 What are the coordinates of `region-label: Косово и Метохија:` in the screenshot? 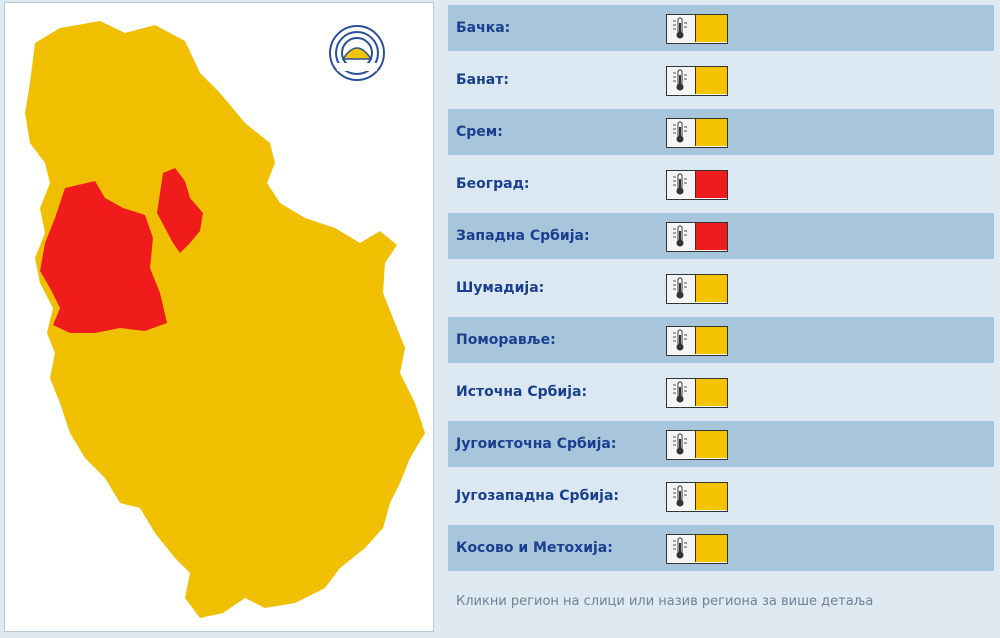 It's located at (534, 548).